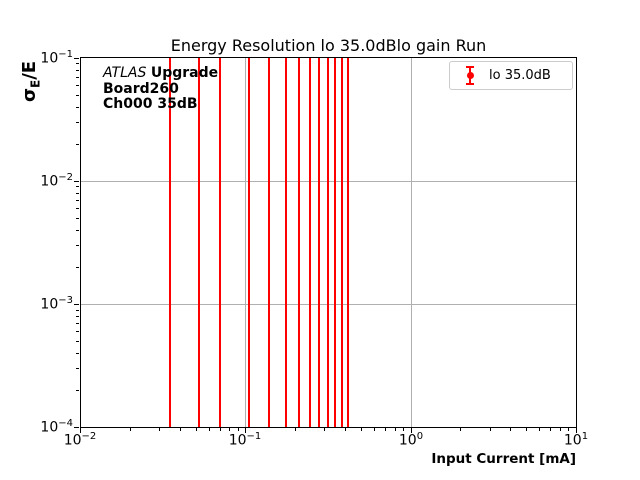  Describe the element at coordinates (503, 459) in the screenshot. I see `x-axis-label: Input Current [mA]` at that location.